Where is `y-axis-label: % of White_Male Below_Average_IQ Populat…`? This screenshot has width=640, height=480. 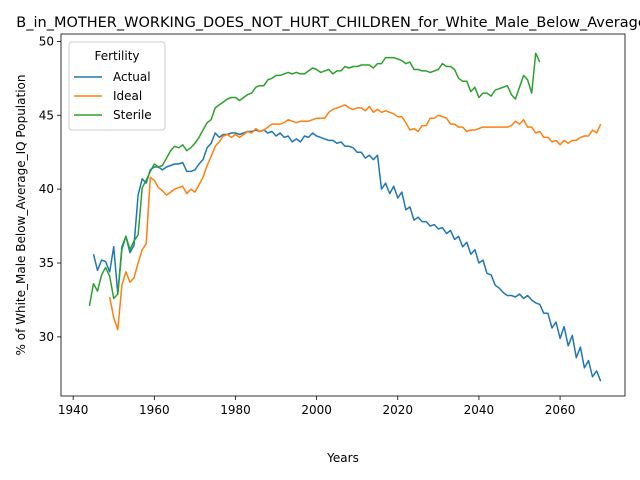 y-axis-label: % of White_Male Below_Average_IQ Populat… is located at coordinates (21, 215).